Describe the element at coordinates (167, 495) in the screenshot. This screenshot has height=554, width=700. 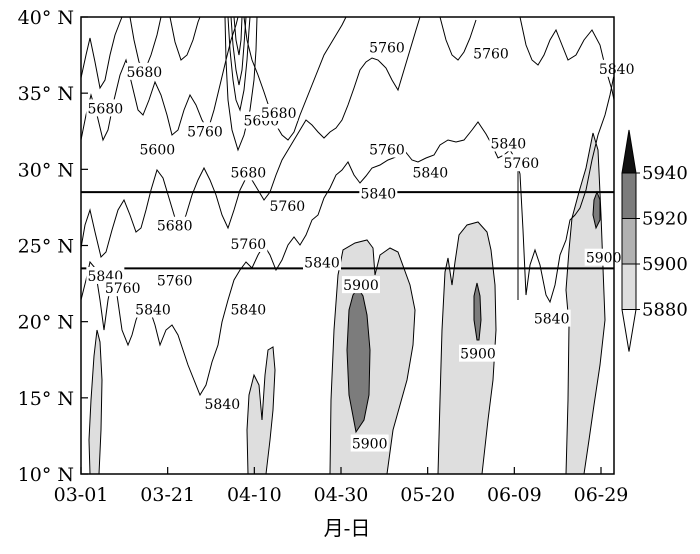
I see `x-tick-label: 03-21` at that location.